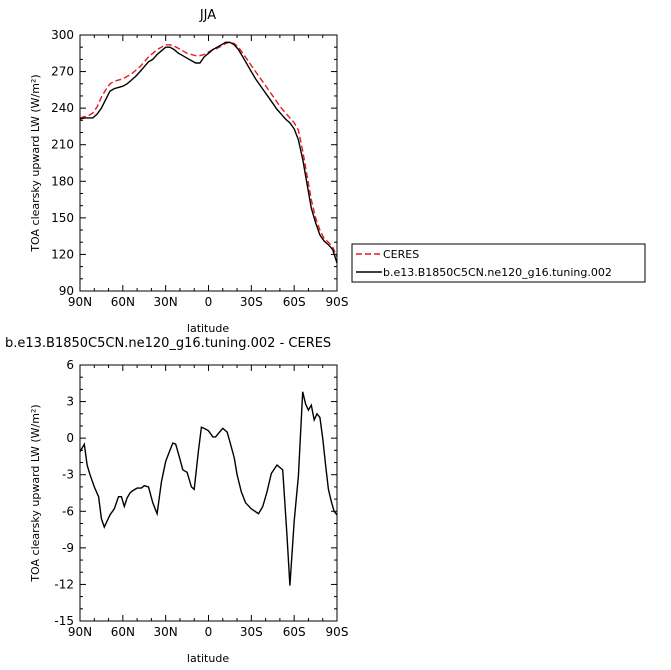 Image resolution: width=671 pixels, height=670 pixels. What do you see at coordinates (70, 402) in the screenshot?
I see `bottom-ytick-label: 3` at bounding box center [70, 402].